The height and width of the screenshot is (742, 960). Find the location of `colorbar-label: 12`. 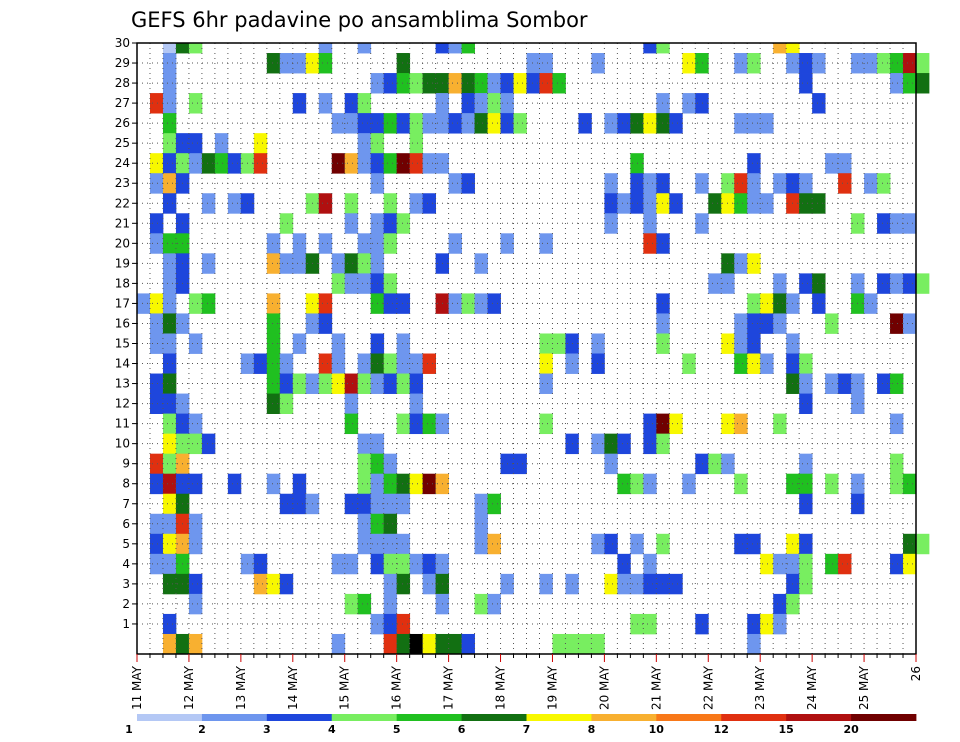

colorbar-label: 12 is located at coordinates (721, 729).